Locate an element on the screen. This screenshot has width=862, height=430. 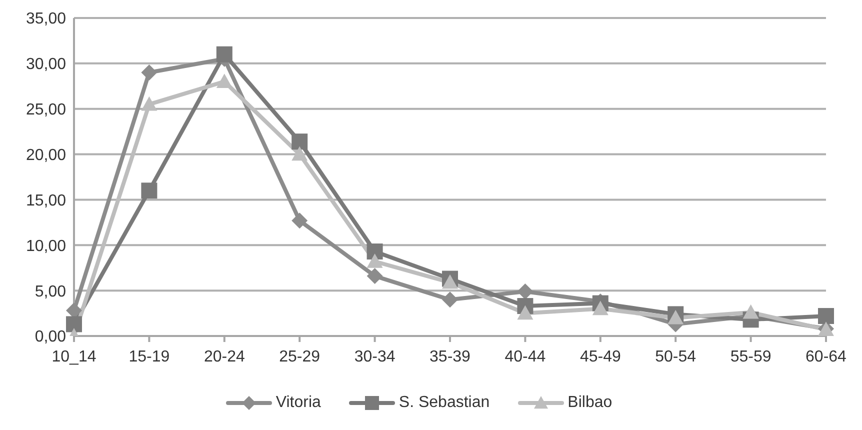
y-tick-label: 10,00 is located at coordinates (46, 246).